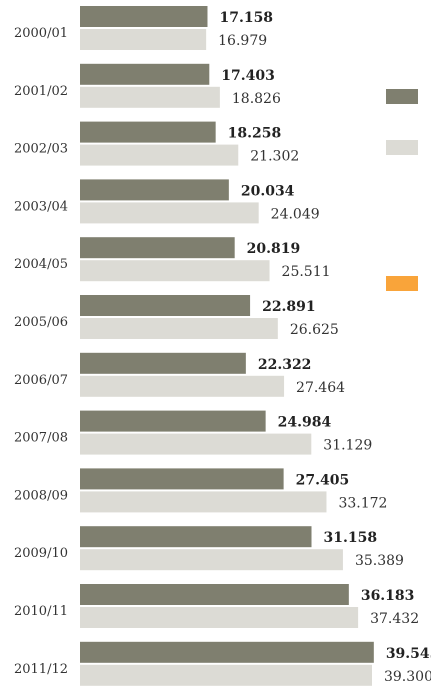 This screenshot has height=691, width=431. What do you see at coordinates (41, 553) in the screenshot?
I see `category-label: 2009/10` at bounding box center [41, 553].